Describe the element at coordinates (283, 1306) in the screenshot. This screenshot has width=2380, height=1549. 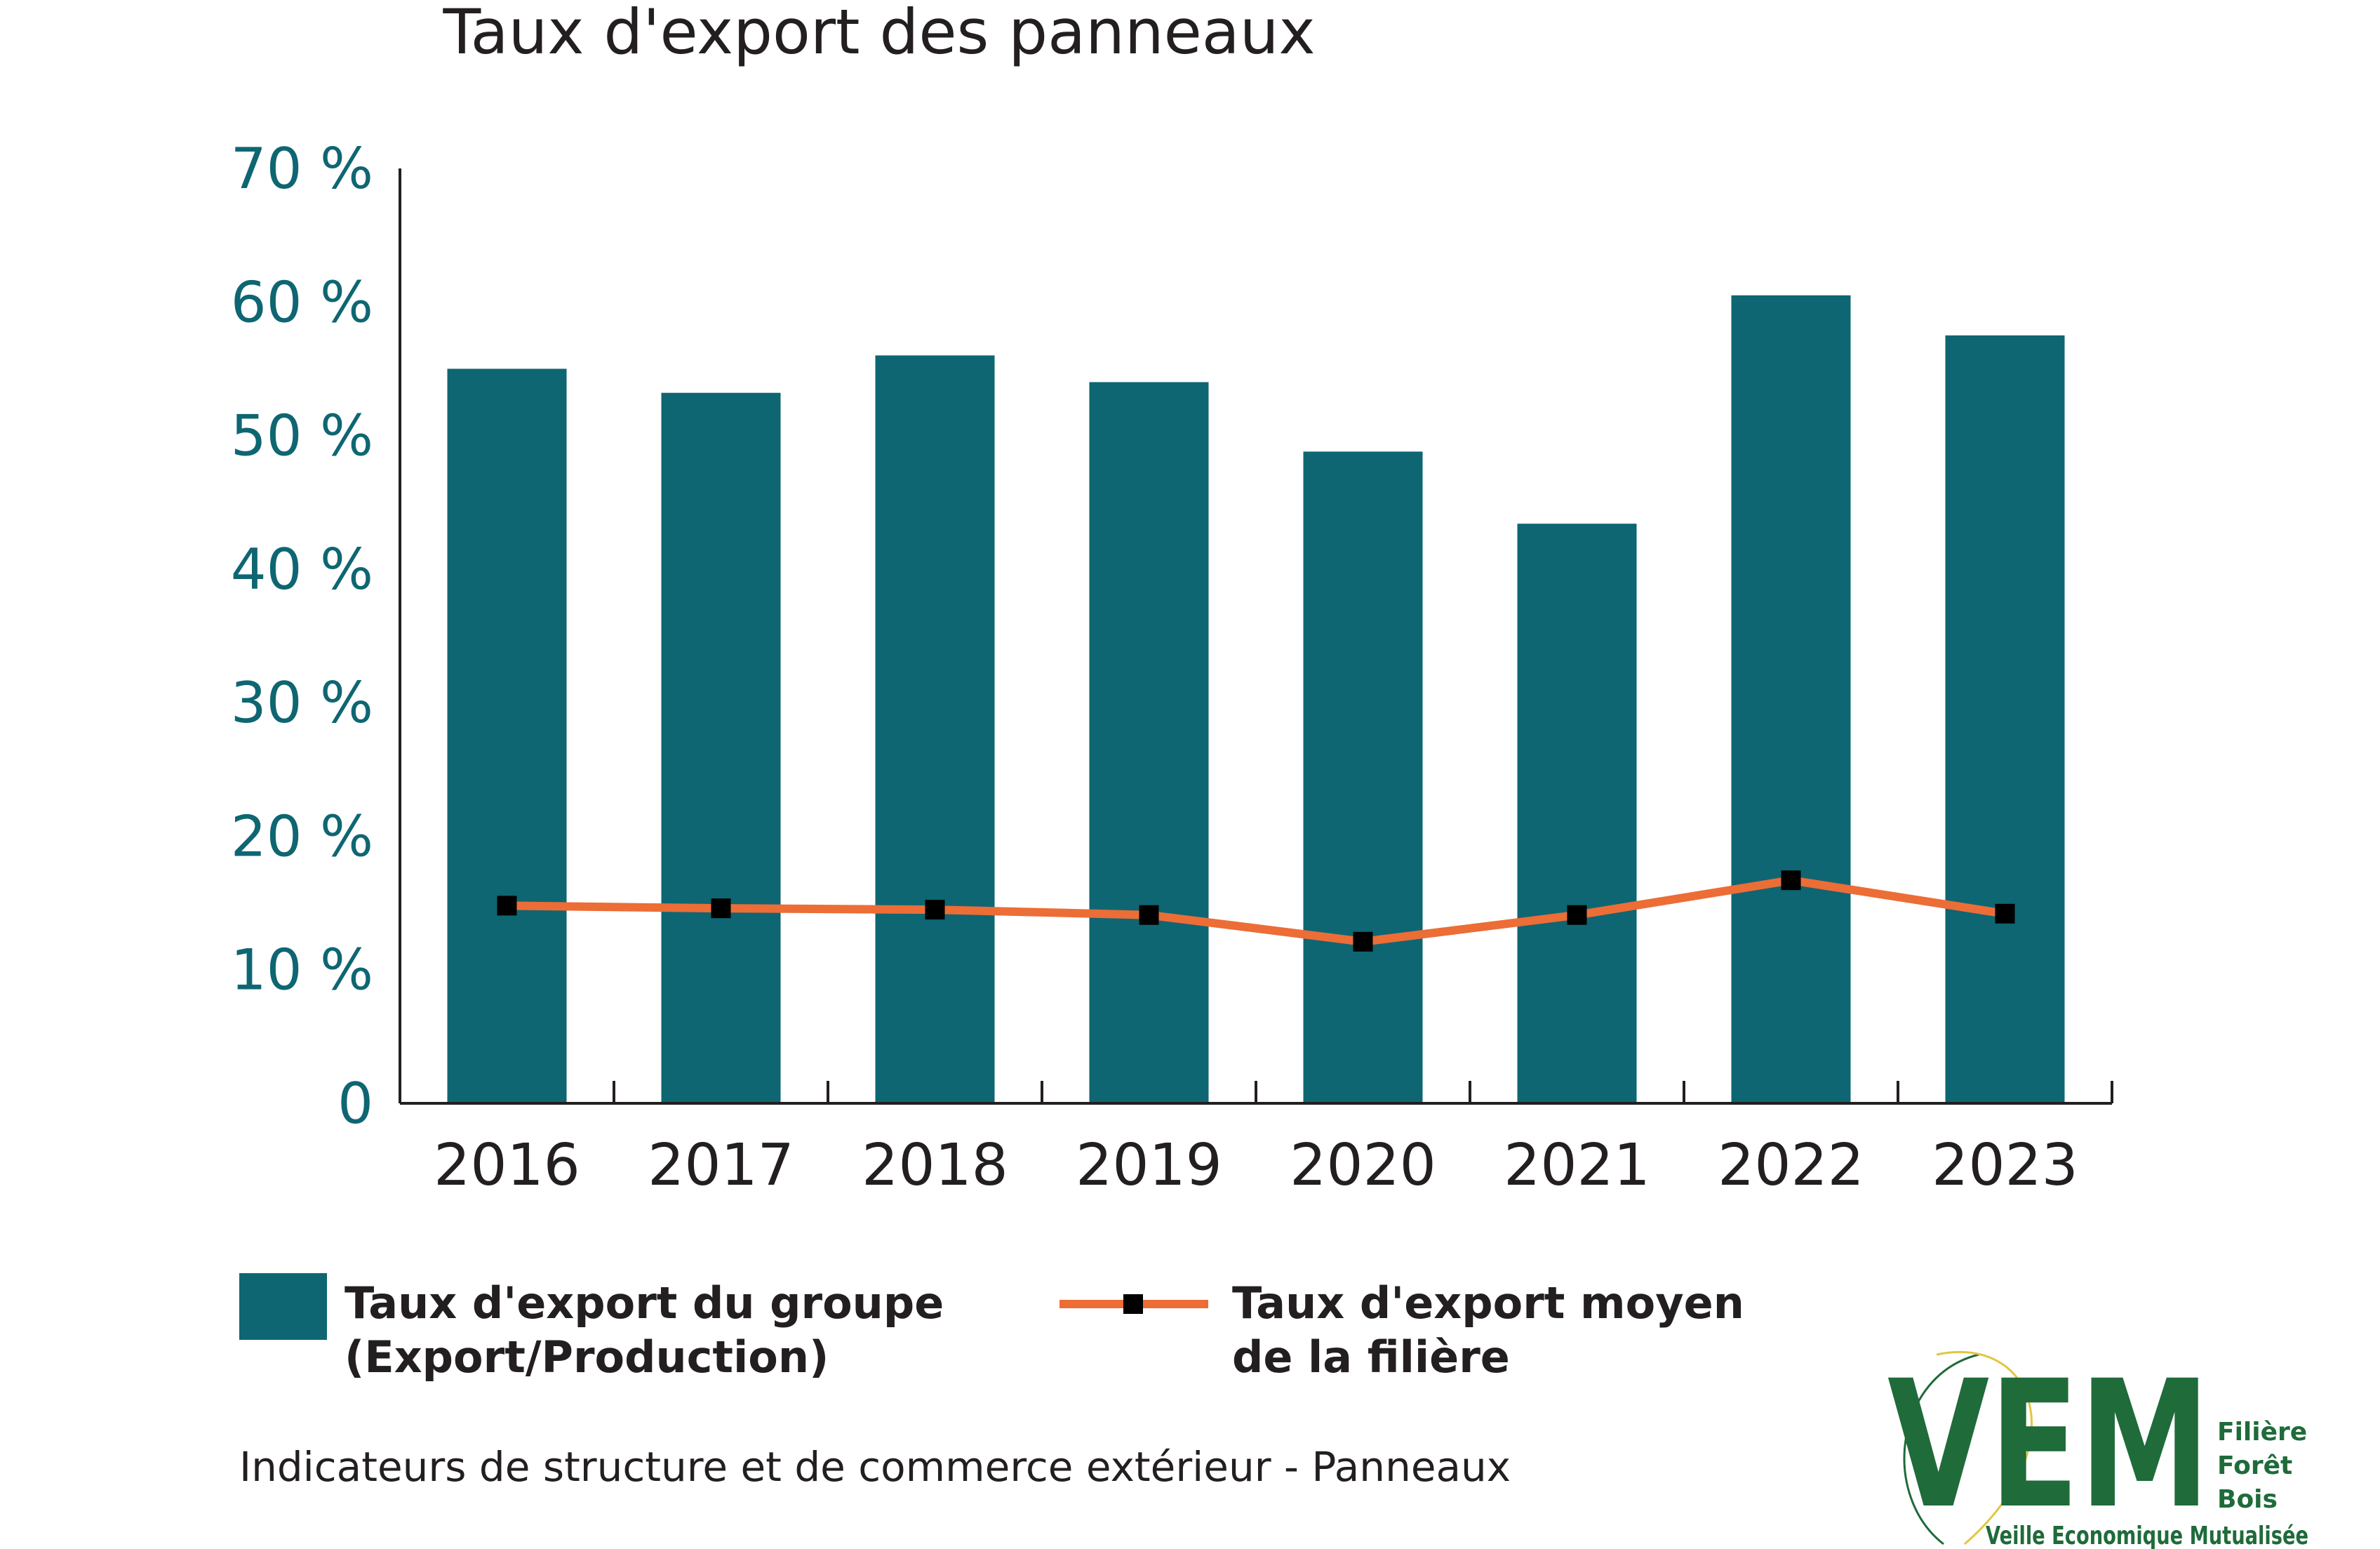
I see `legend-bar-swatch` at that location.